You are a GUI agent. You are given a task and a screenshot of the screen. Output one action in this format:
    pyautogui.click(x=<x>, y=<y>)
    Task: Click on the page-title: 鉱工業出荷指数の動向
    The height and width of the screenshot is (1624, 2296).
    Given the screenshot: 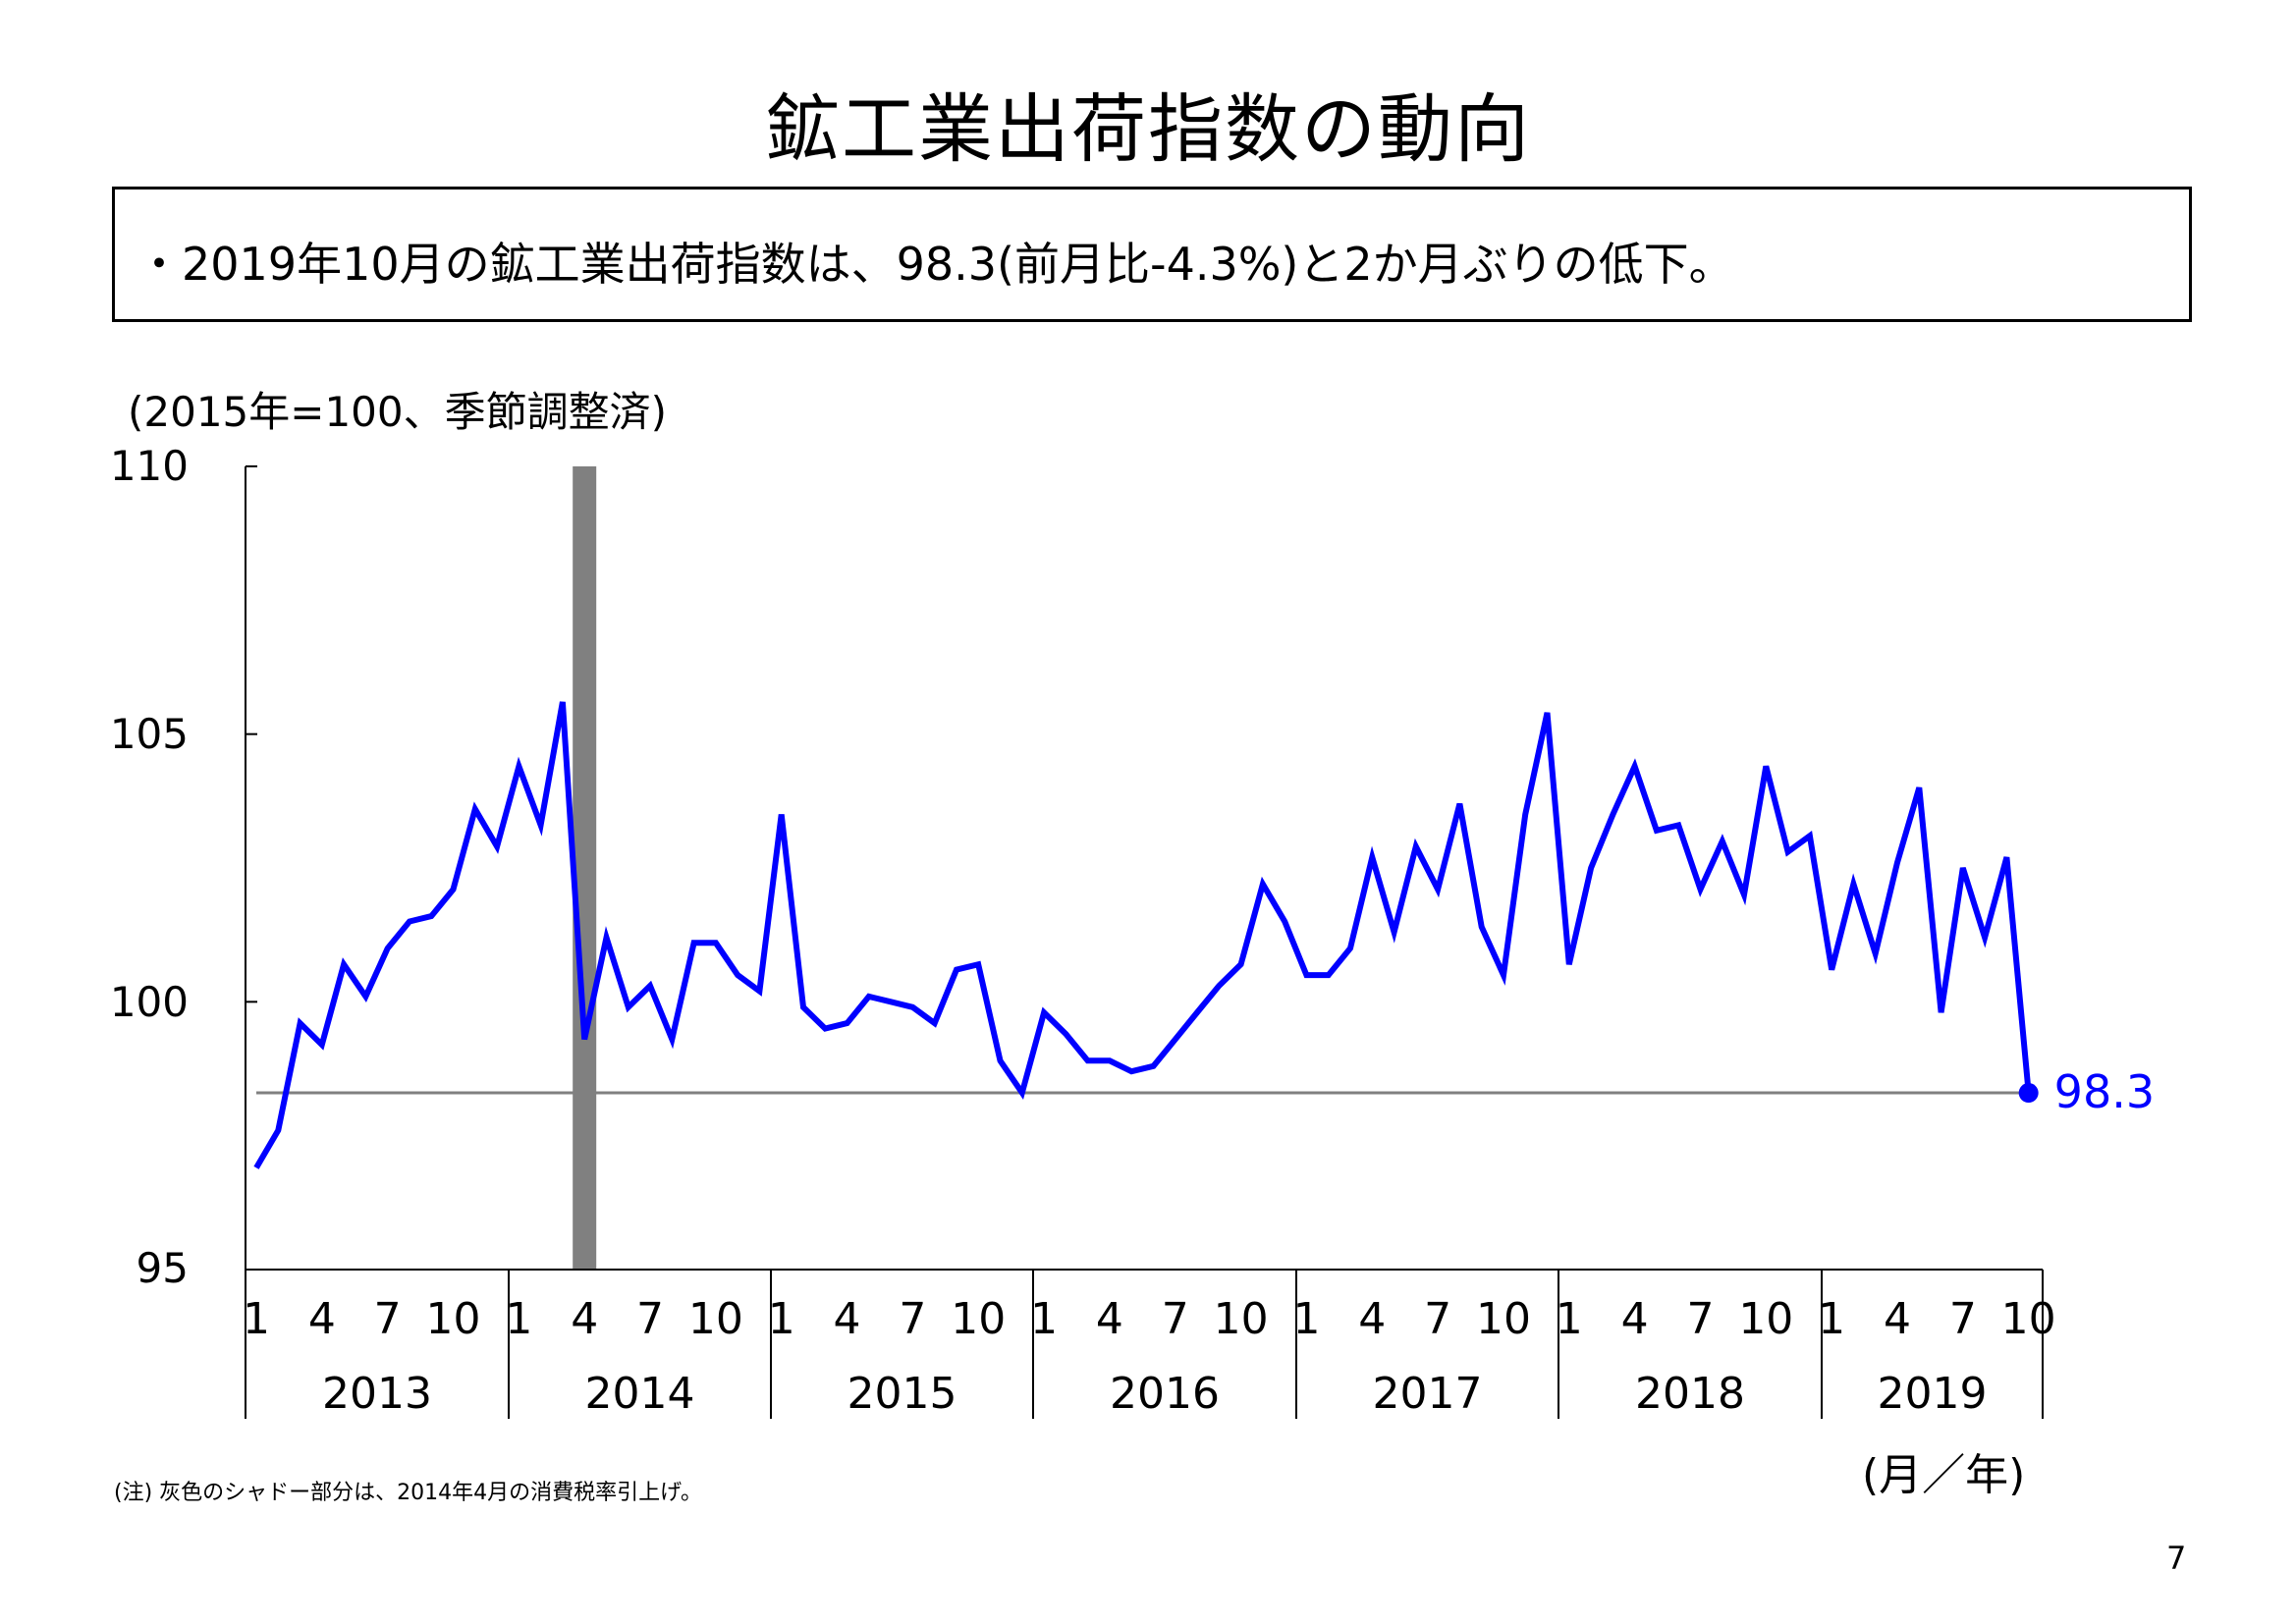 What is the action you would take?
    pyautogui.click(x=1148, y=129)
    